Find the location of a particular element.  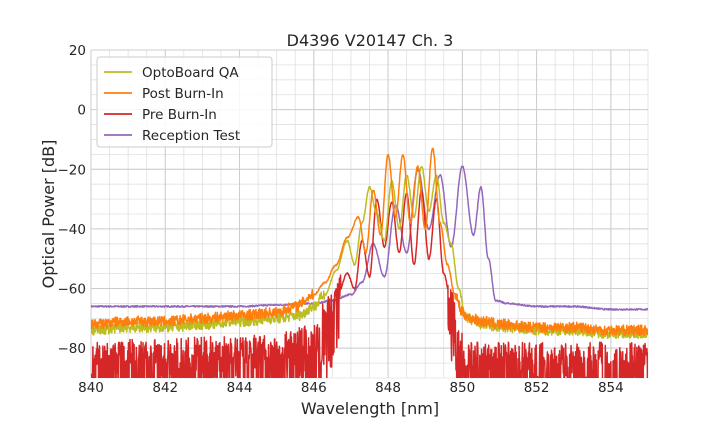

x-tick-label: 852 is located at coordinates (537, 388).